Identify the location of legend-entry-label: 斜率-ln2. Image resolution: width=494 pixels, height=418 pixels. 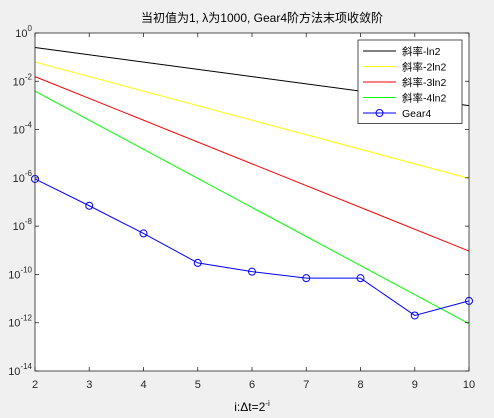
(421, 51).